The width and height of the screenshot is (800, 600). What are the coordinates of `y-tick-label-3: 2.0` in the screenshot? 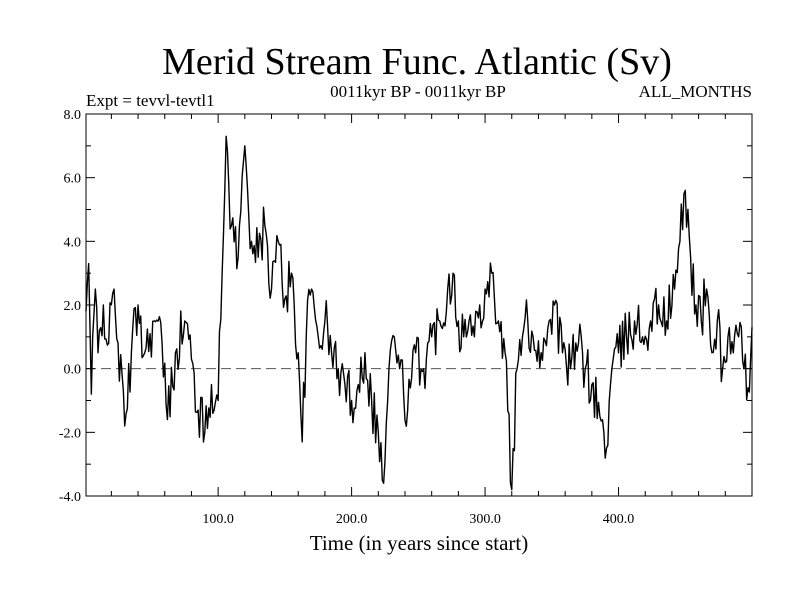 It's located at (73, 306).